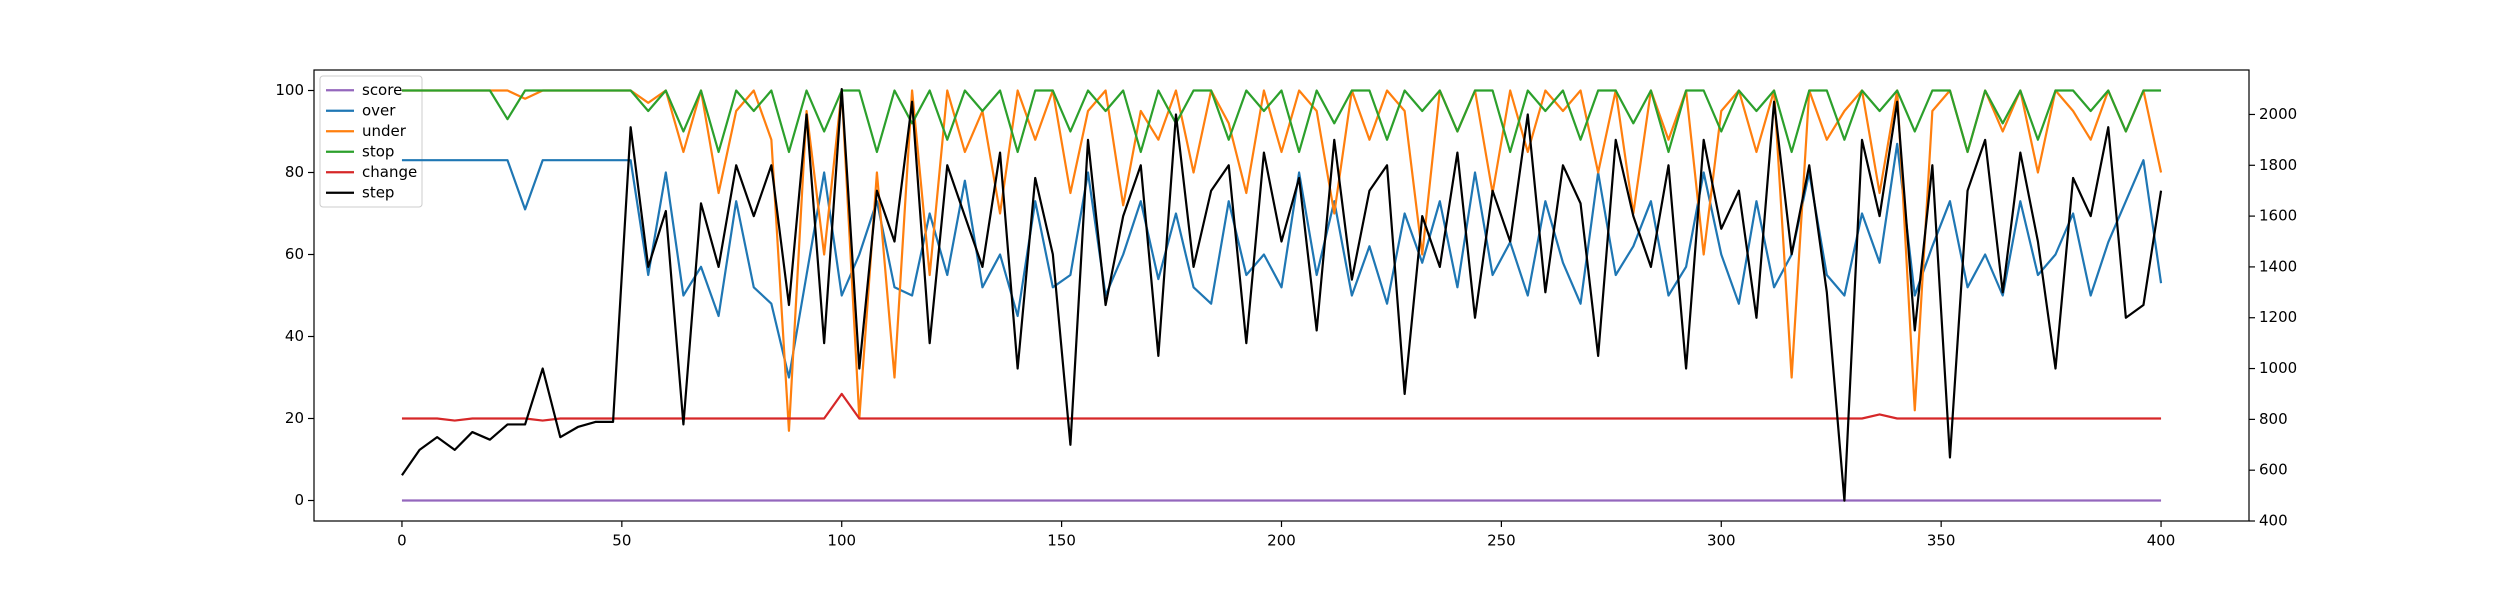  What do you see at coordinates (2161, 541) in the screenshot?
I see `x-tick-label: 400` at bounding box center [2161, 541].